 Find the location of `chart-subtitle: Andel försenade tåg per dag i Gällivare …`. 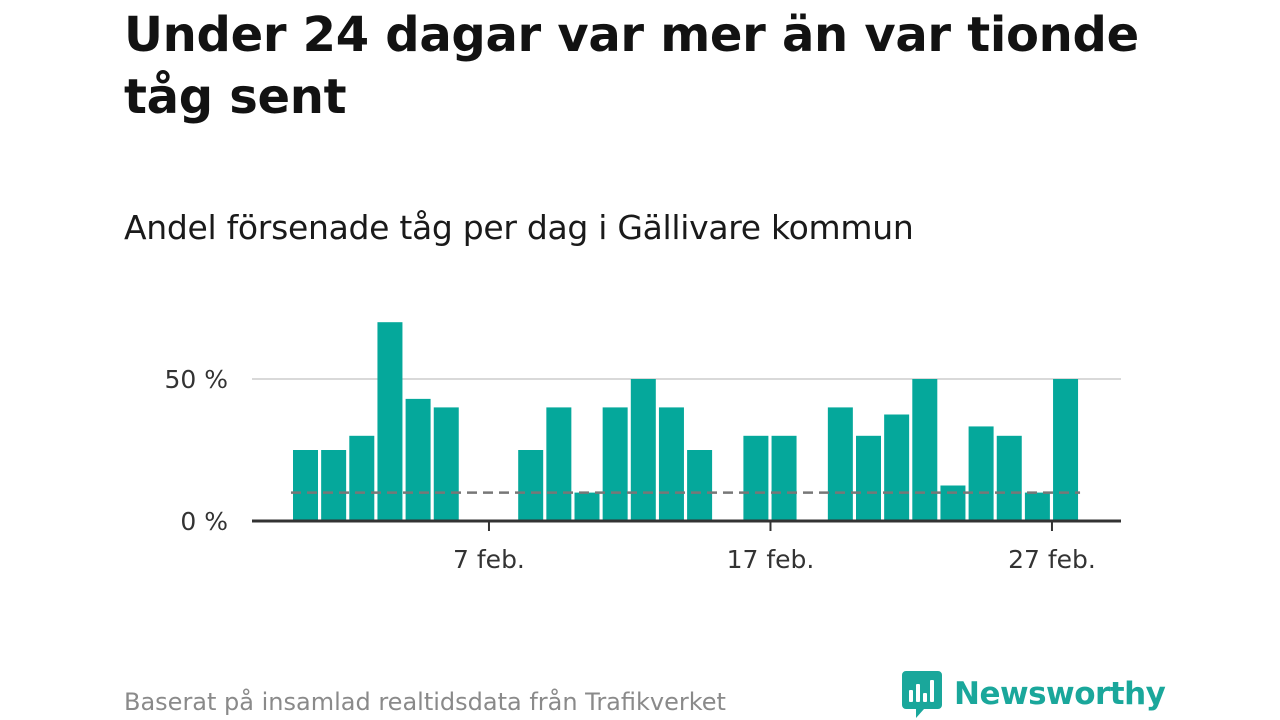

chart-subtitle: Andel försenade tåg per dag i Gällivare … is located at coordinates (519, 227).